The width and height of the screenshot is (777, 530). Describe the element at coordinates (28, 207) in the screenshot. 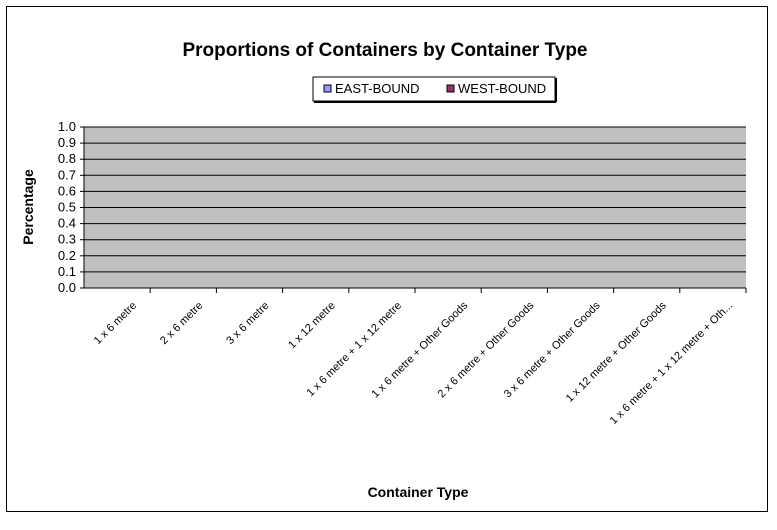

I see `y-axis-title: Percentage` at that location.